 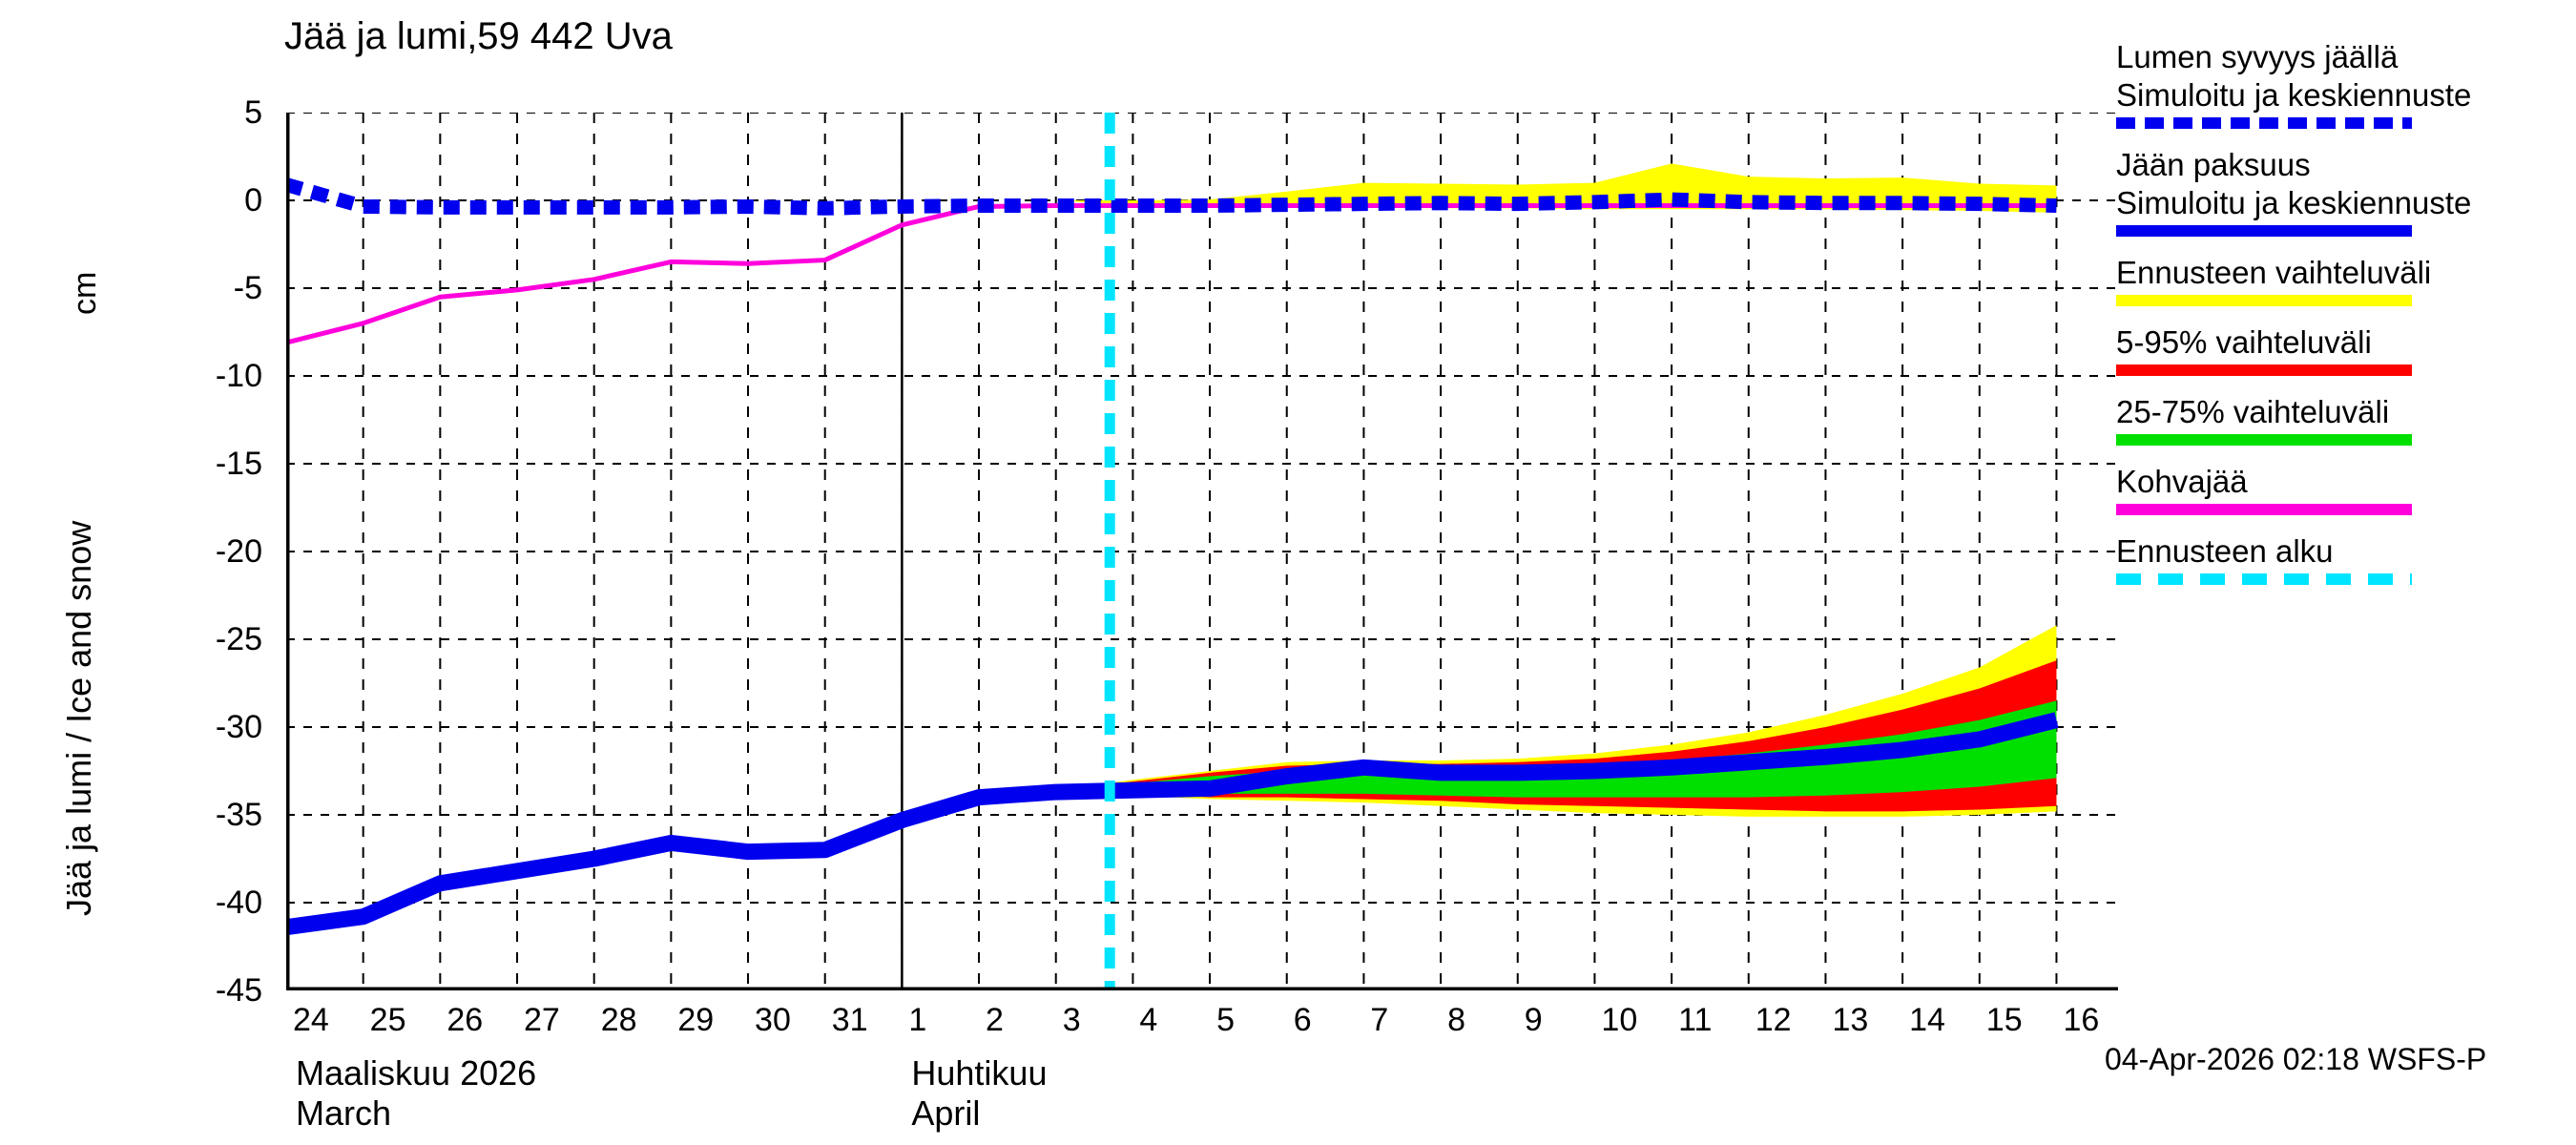 I want to click on chart-title: Jää ja lumi,59 442 Uva, so click(x=478, y=36).